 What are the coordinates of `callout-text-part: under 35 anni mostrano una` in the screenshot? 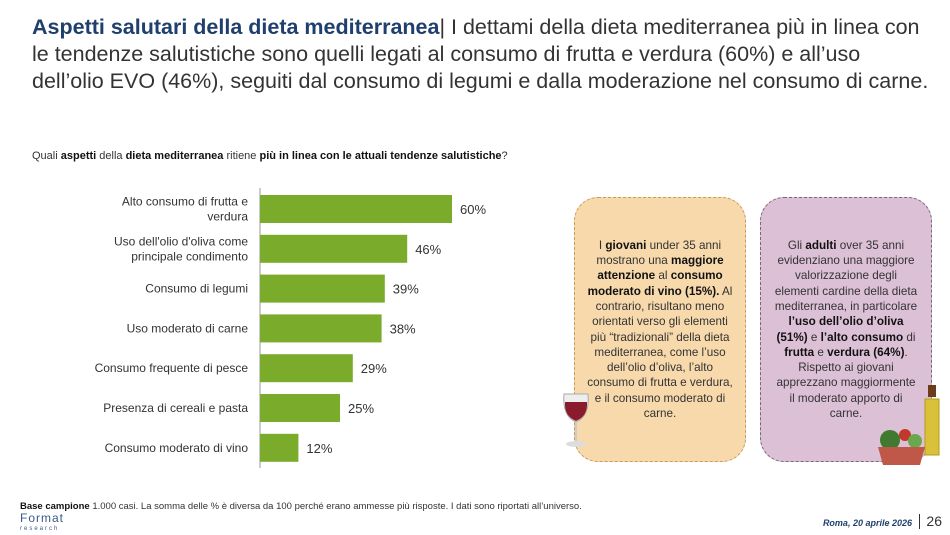 It's located at (659, 253).